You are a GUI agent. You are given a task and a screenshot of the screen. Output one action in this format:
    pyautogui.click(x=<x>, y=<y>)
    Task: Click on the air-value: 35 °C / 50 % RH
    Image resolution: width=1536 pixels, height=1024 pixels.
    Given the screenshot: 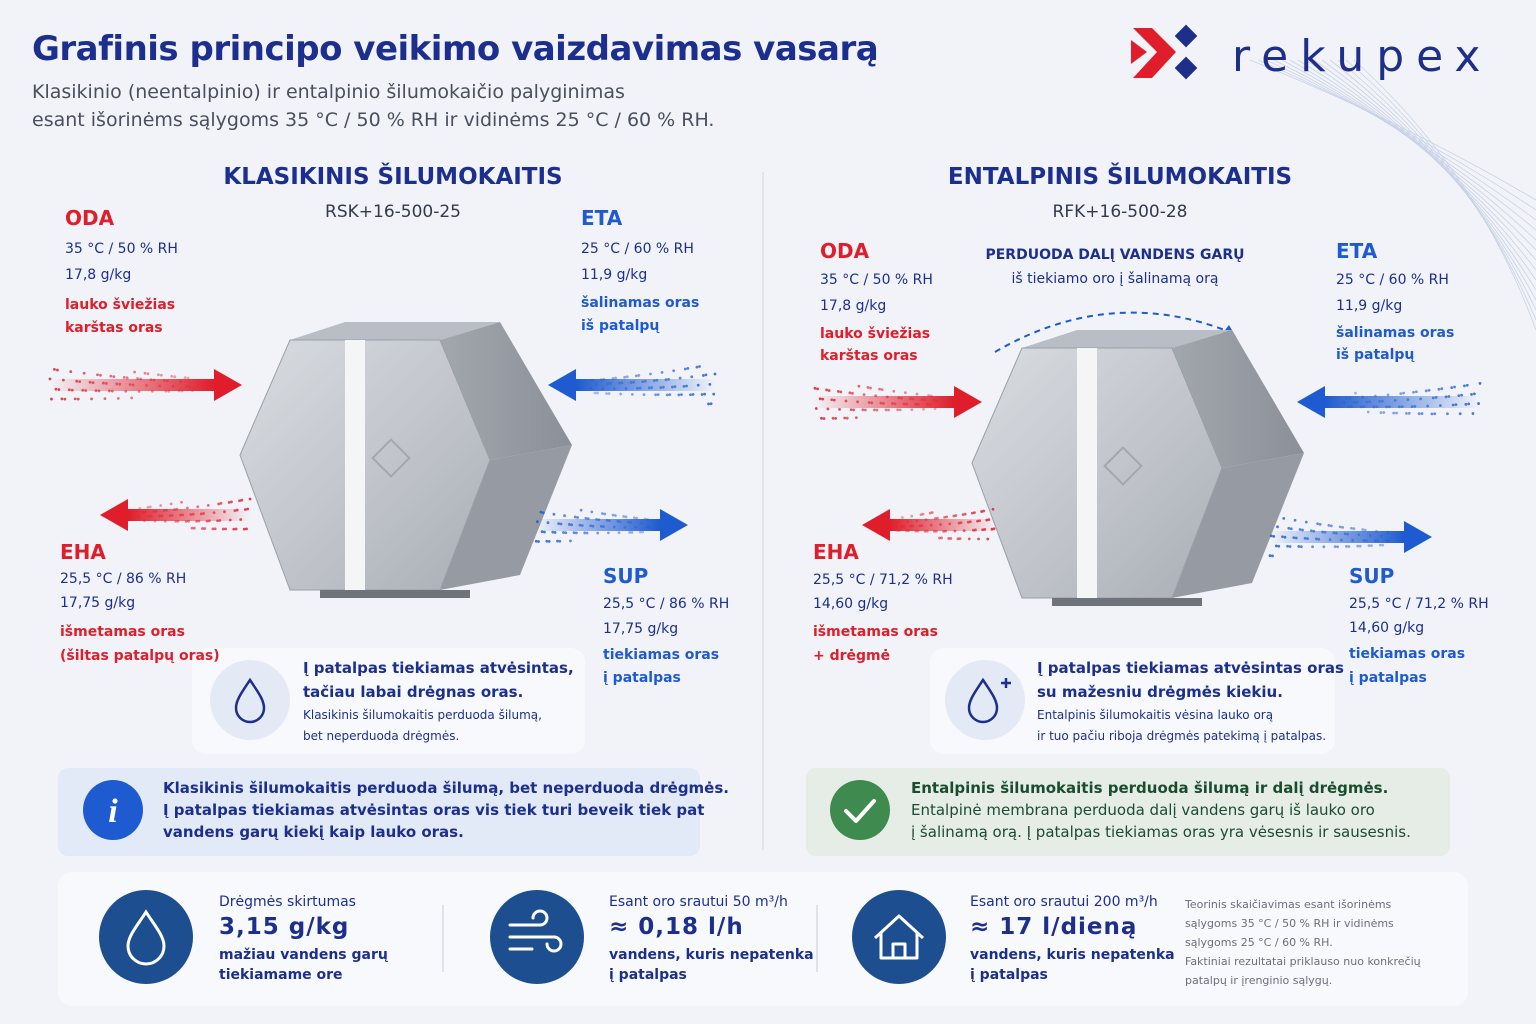 What is the action you would take?
    pyautogui.click(x=121, y=249)
    